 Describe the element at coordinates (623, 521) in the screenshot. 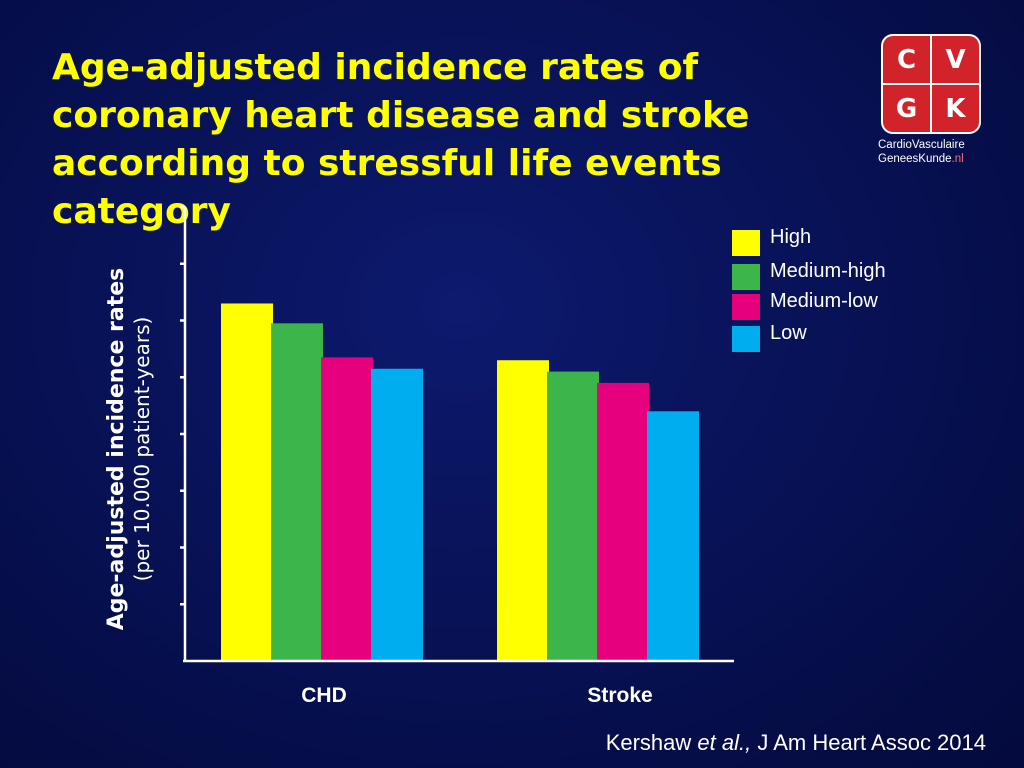

I see `bar-stroke-medium-low` at that location.